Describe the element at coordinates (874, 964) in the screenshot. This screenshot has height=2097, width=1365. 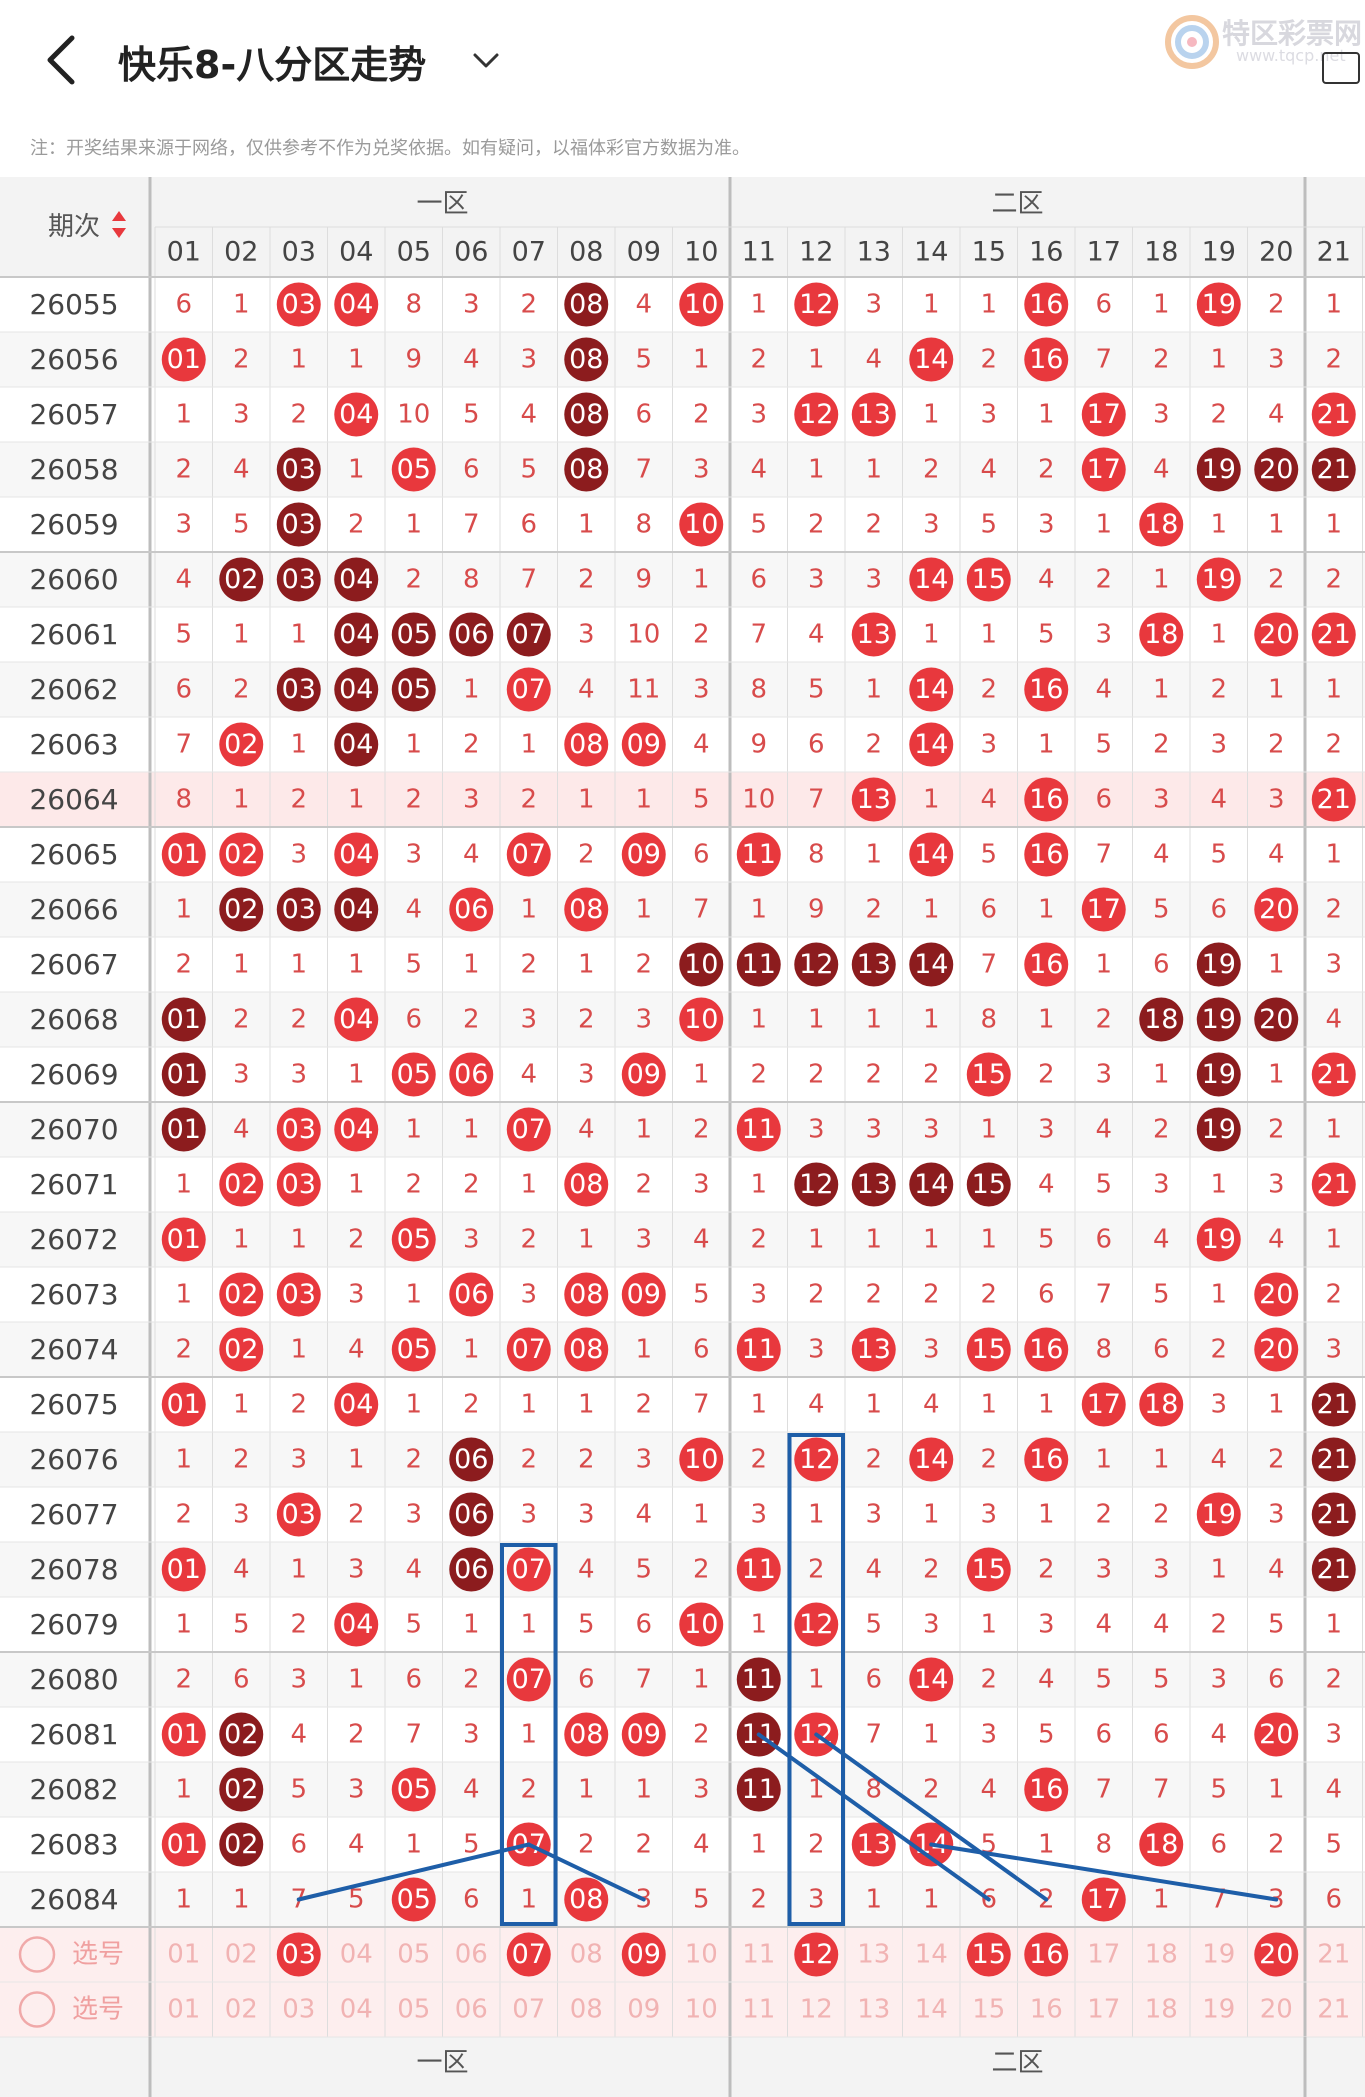
I see `drawn-number-text: 13` at that location.